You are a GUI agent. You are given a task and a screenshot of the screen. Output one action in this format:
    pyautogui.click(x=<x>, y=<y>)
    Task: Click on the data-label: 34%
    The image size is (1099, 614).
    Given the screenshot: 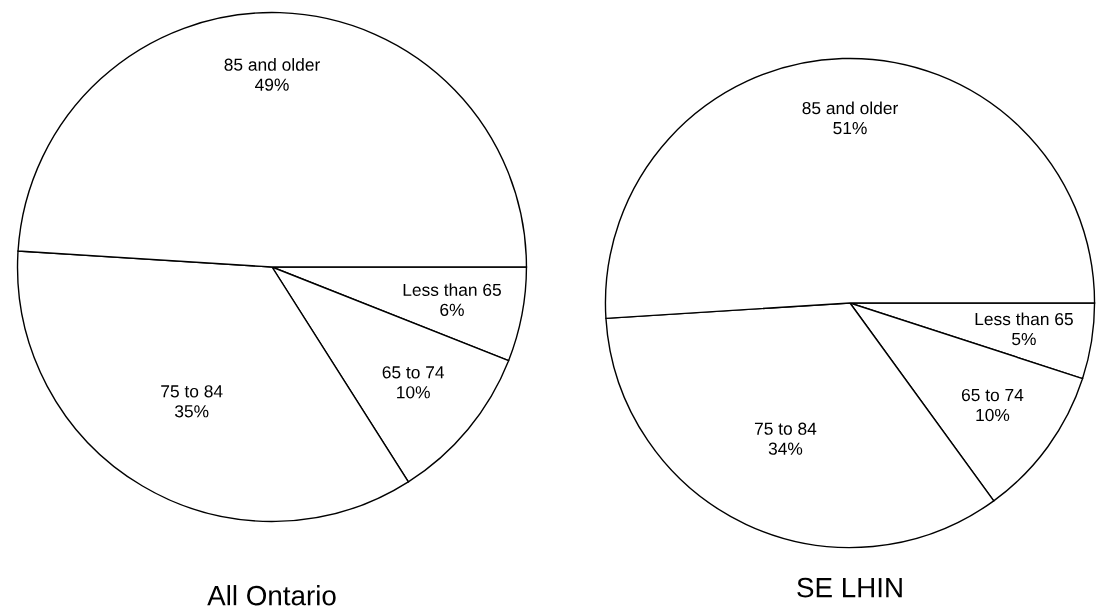 What is the action you would take?
    pyautogui.click(x=785, y=448)
    